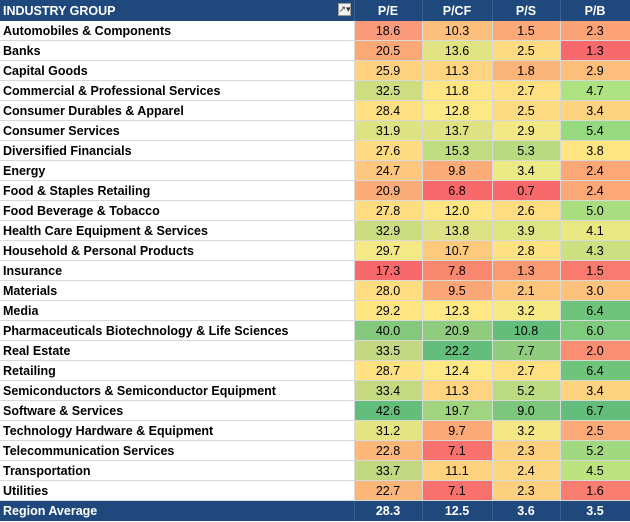 The image size is (630, 522). Describe the element at coordinates (526, 170) in the screenshot. I see `ps-value-cell: 3.4` at that location.